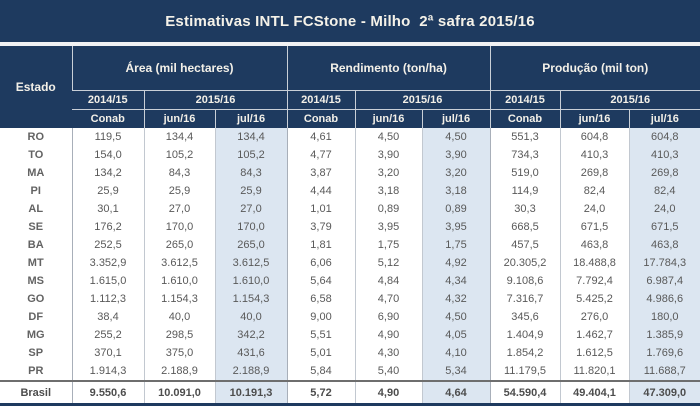 The width and height of the screenshot is (700, 406). What do you see at coordinates (251, 353) in the screenshot?
I see `value-cell: 431,6` at bounding box center [251, 353].